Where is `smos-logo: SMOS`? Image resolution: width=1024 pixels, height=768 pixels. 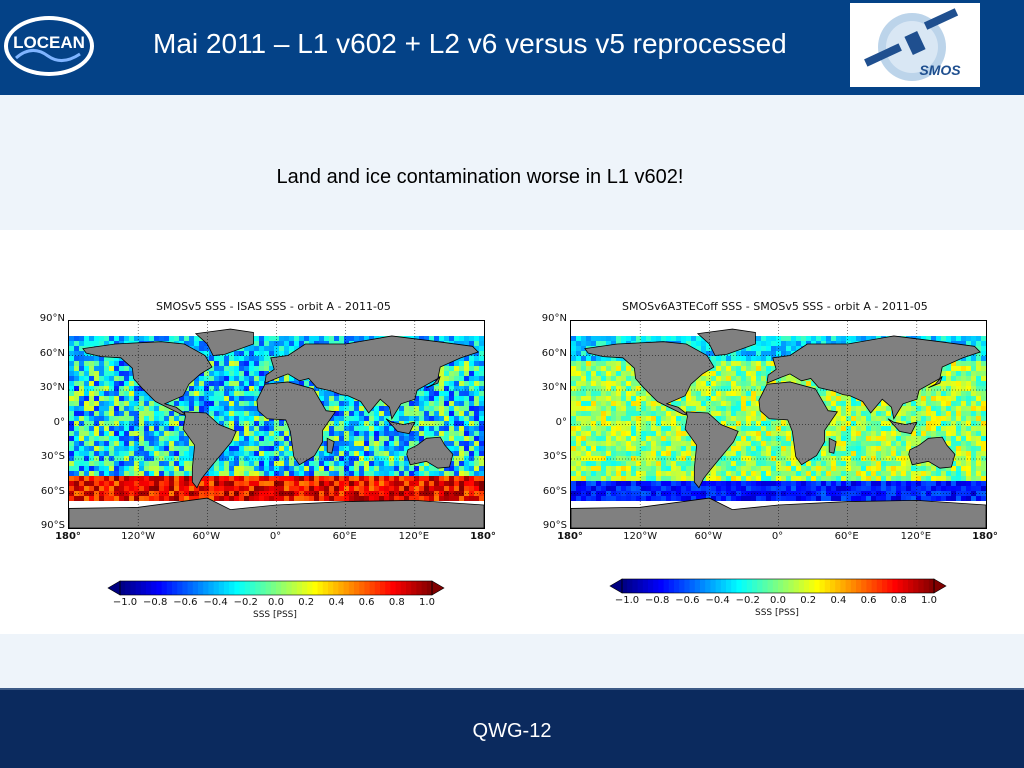
smos-logo: SMOS is located at coordinates (915, 45).